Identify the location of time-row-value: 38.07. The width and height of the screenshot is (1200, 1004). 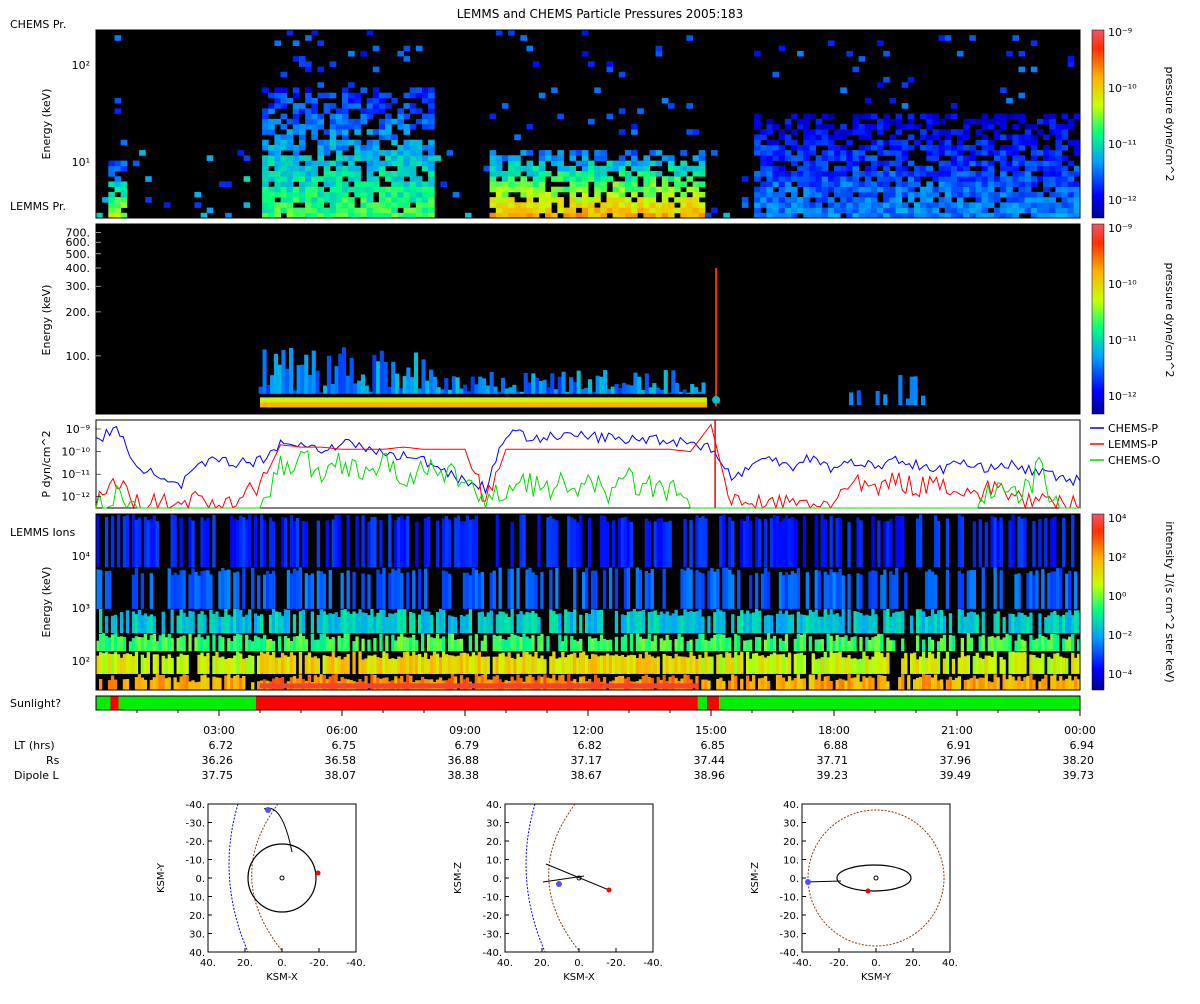
(341, 775).